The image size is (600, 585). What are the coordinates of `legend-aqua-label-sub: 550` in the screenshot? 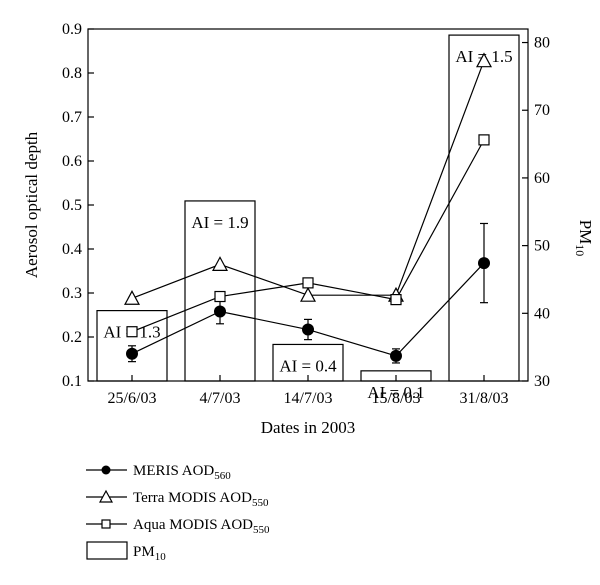 It's located at (261, 530).